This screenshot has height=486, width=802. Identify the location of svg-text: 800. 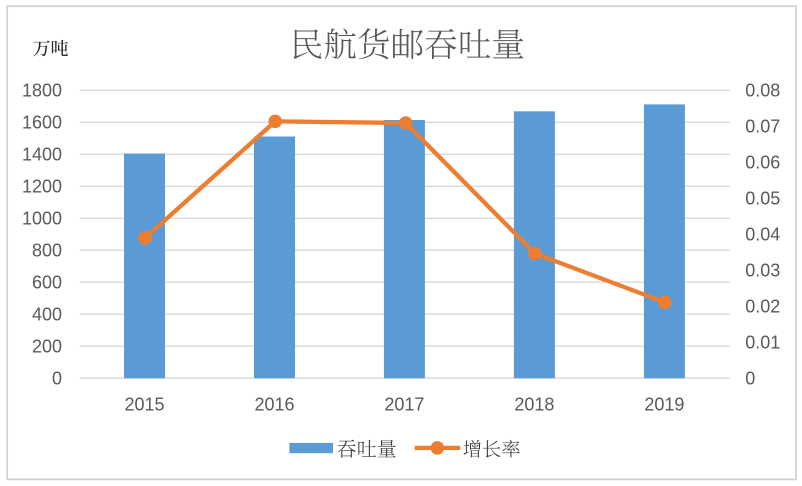
(47, 251).